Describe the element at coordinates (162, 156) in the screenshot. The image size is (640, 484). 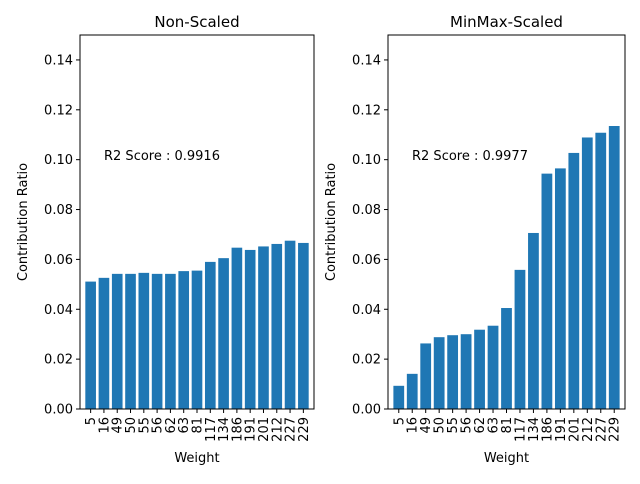
I see `r2-score-annotation: R2 Score : 0.9916` at that location.